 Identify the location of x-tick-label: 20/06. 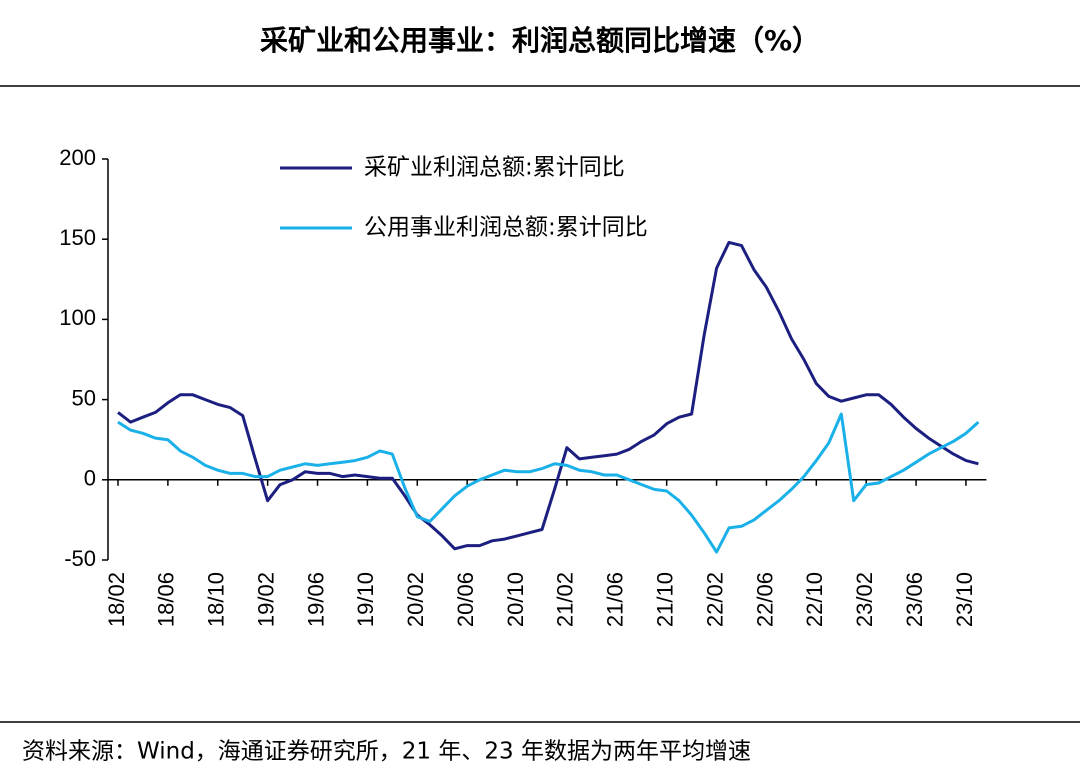
(465, 599).